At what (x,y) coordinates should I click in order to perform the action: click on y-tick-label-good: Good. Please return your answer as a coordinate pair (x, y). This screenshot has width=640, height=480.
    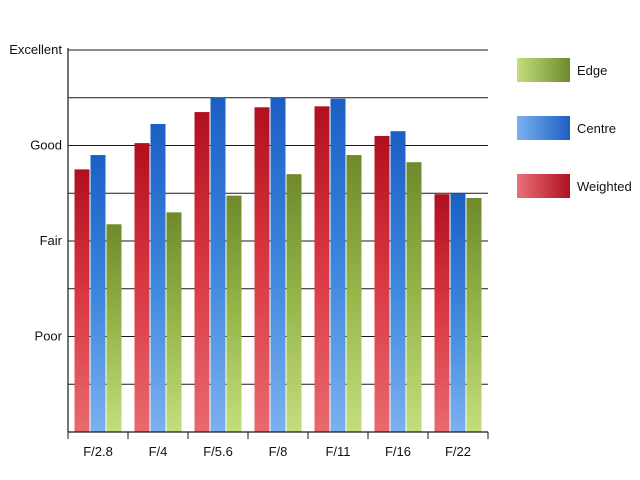
    Looking at the image, I should click on (46, 145).